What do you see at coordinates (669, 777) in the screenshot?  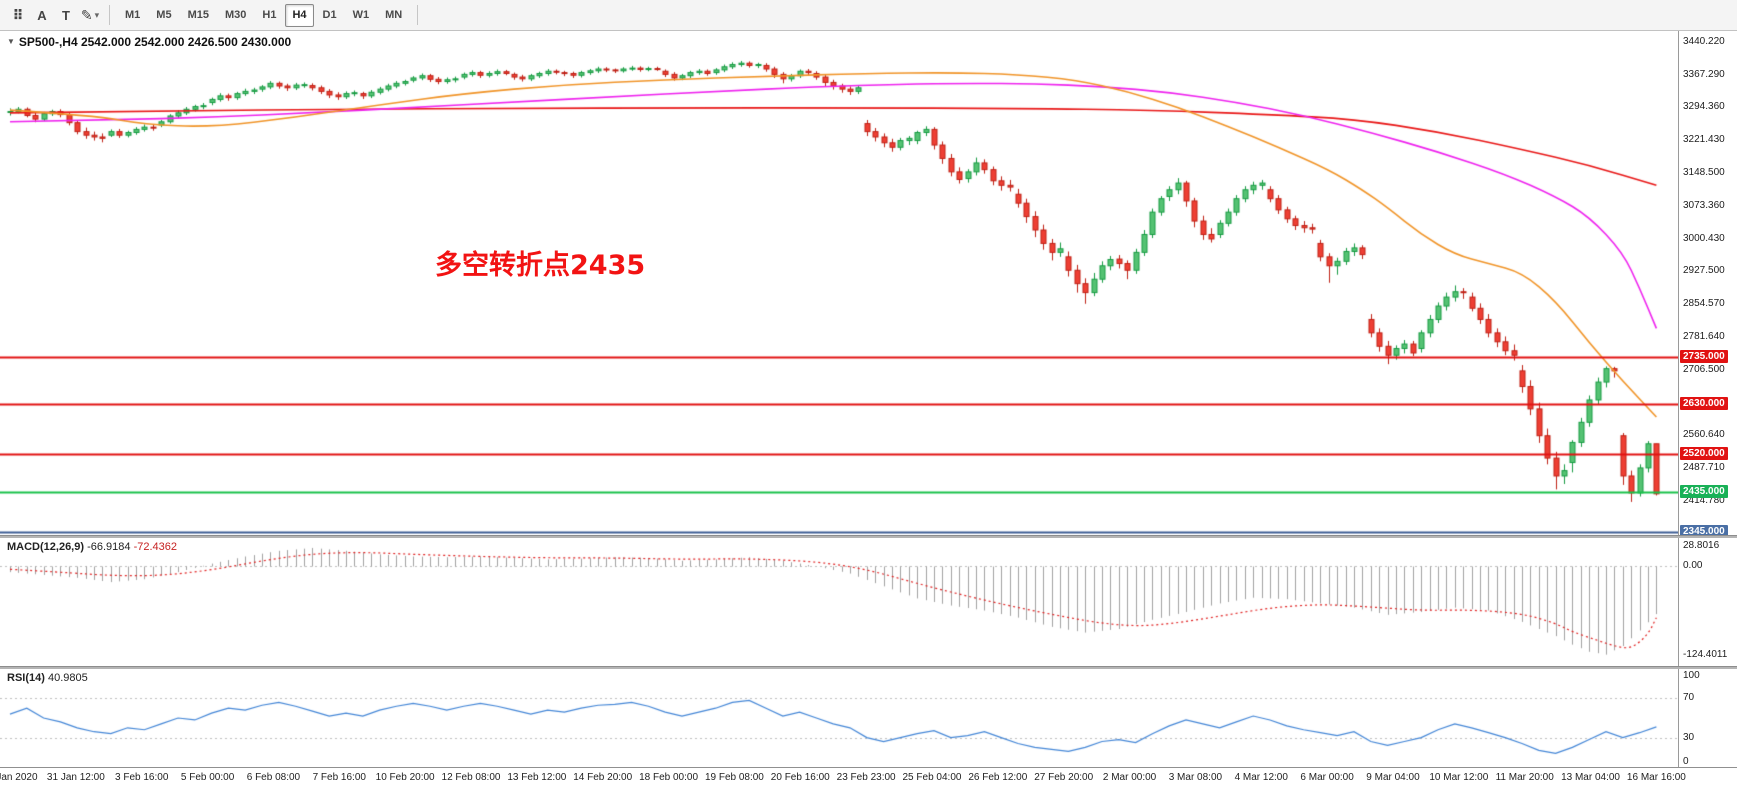 I see `time-label: 18 Feb 00:00` at bounding box center [669, 777].